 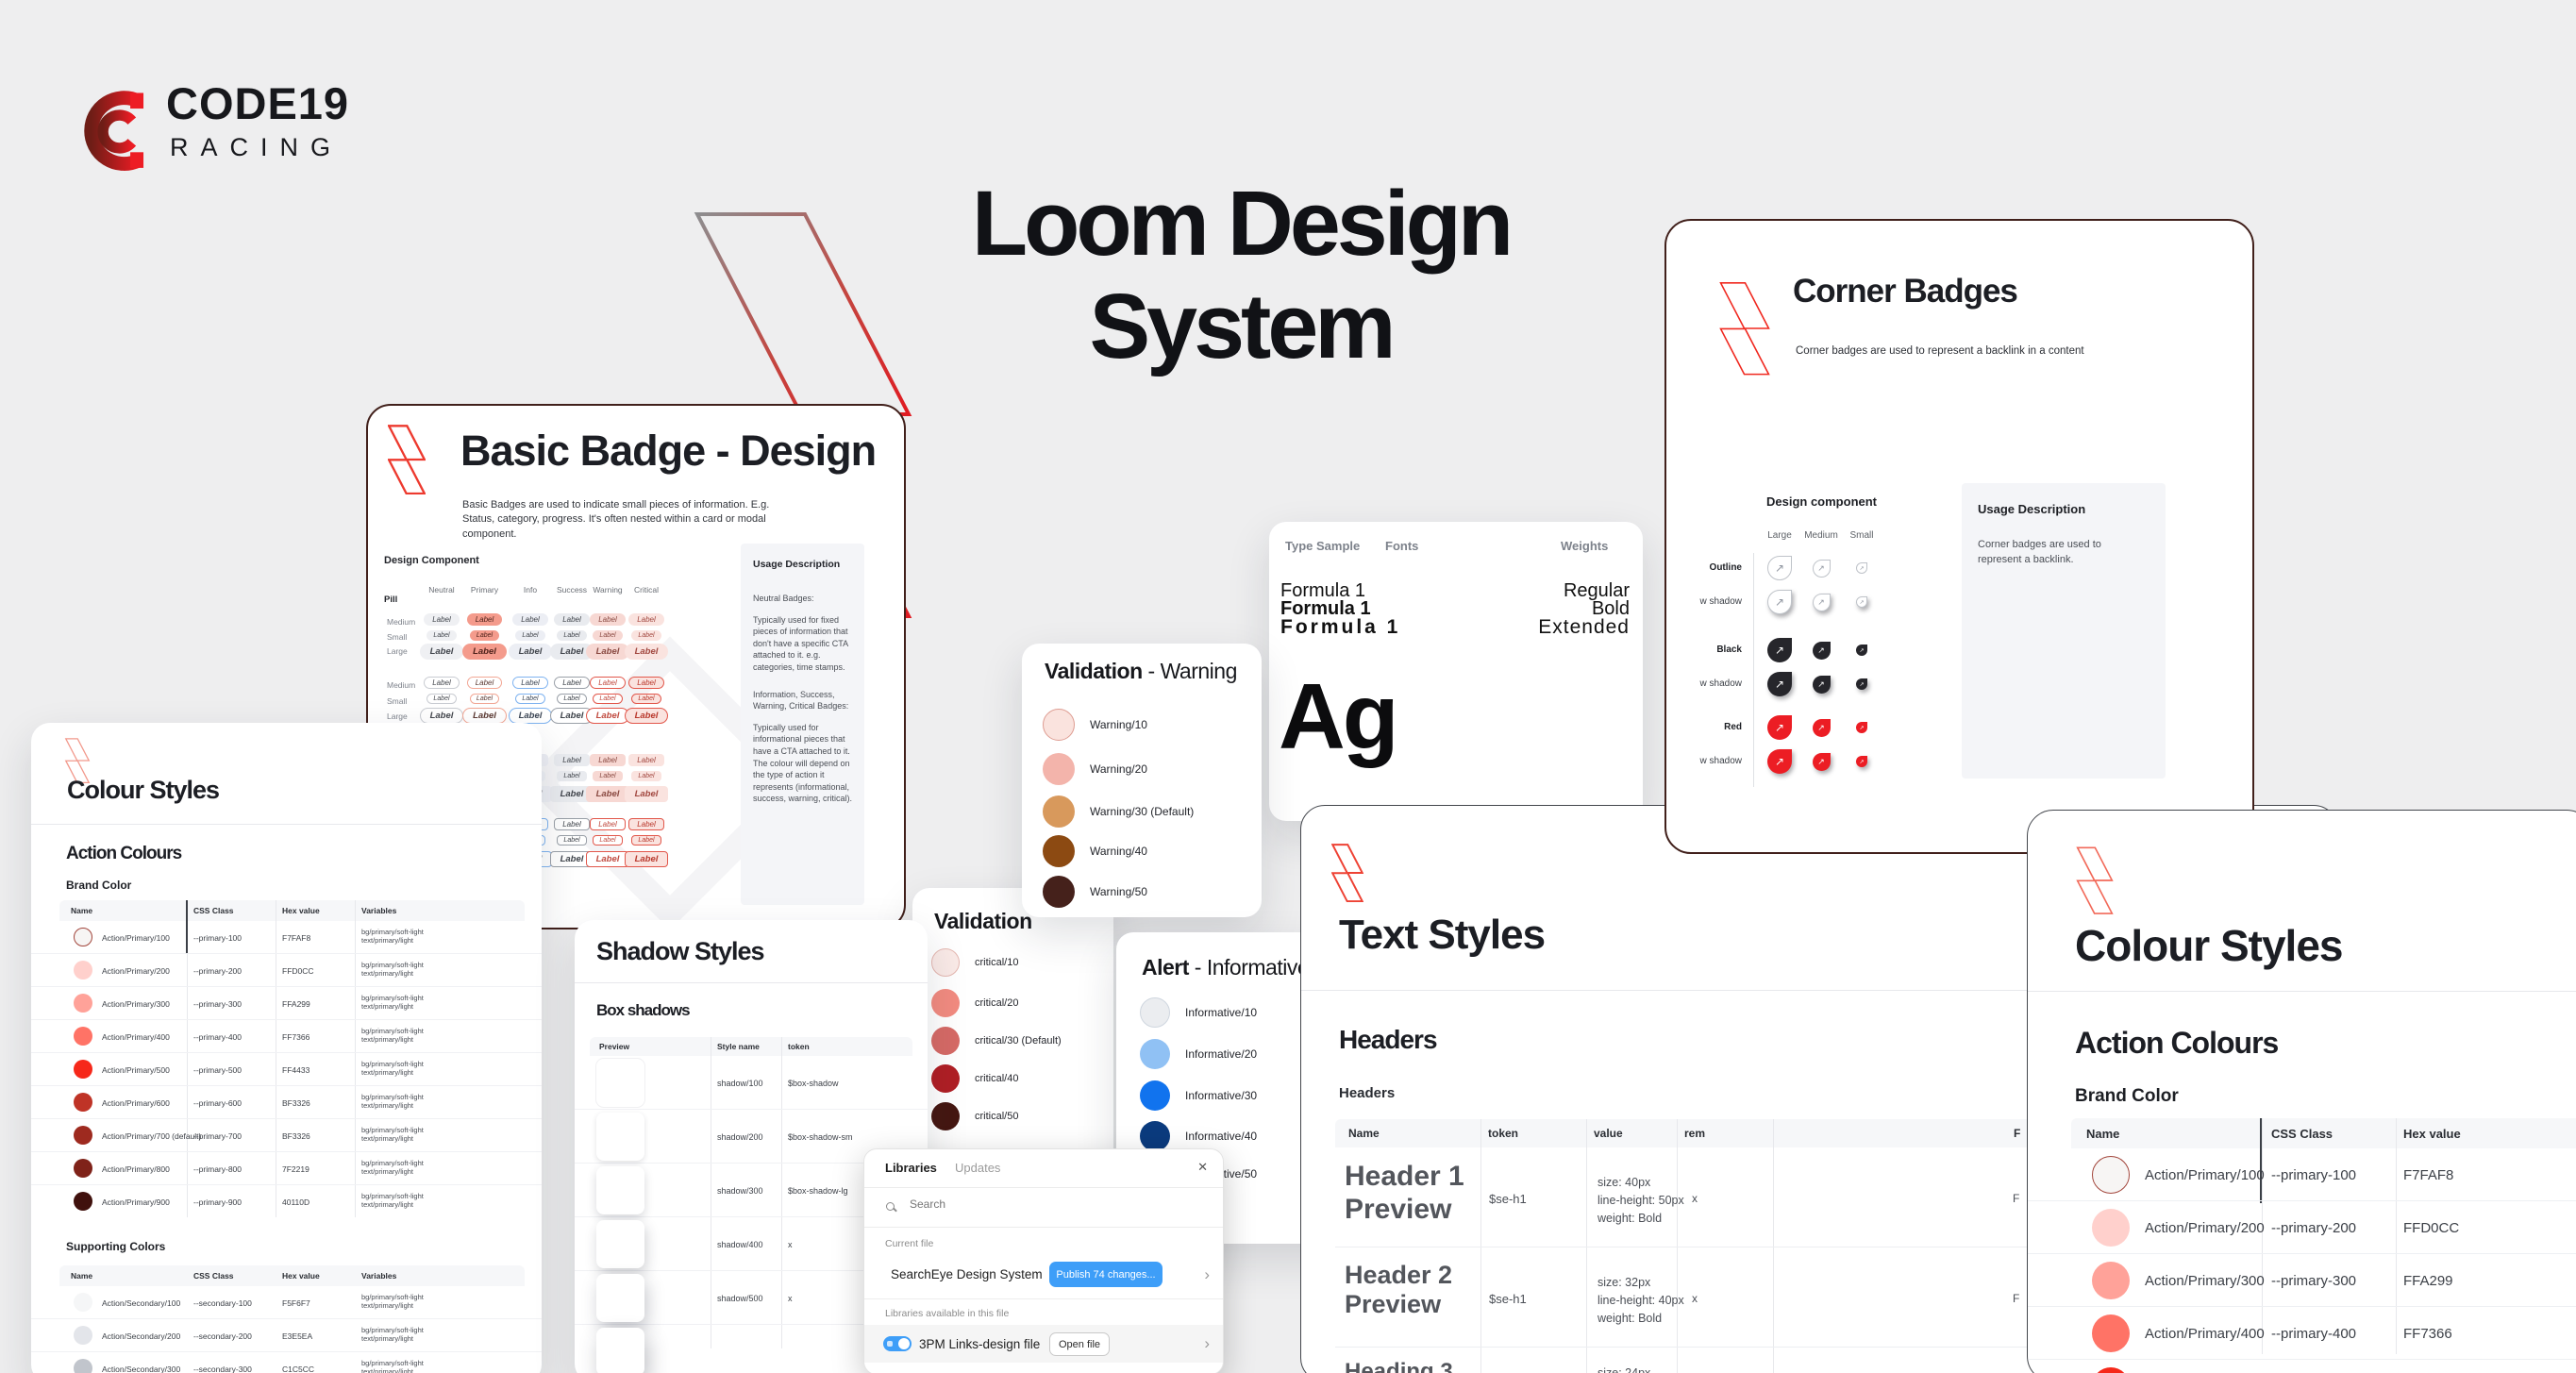 What do you see at coordinates (980, 1344) in the screenshot?
I see `library-name: 3PM Links-design file` at bounding box center [980, 1344].